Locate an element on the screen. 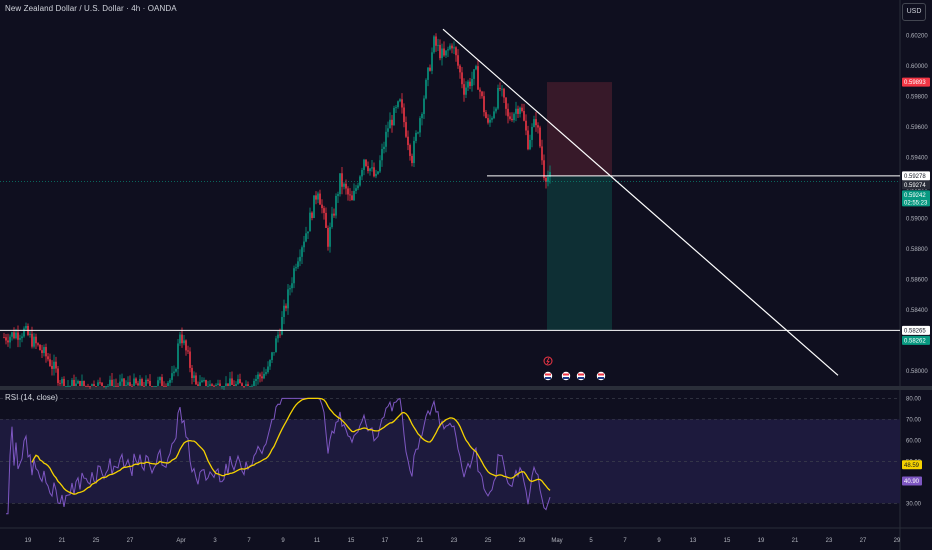 Image resolution: width=932 pixels, height=550 pixels. time-tick-label: 9 is located at coordinates (283, 541).